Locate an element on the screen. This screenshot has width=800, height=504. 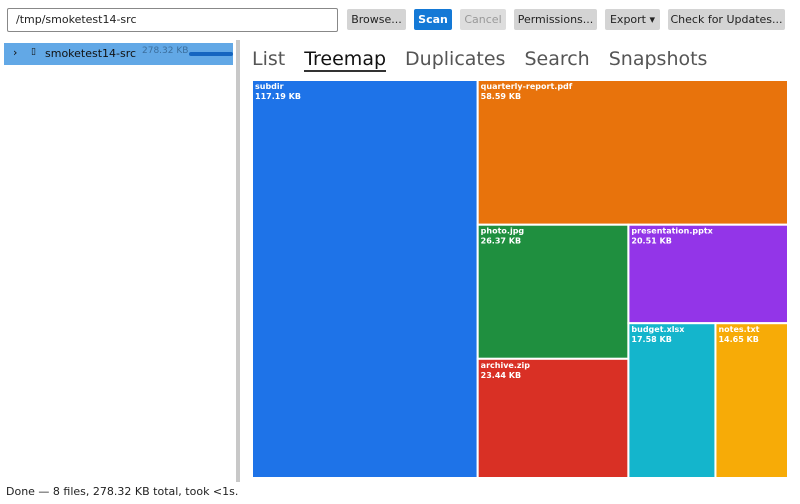
tile-size: 58.59 KB is located at coordinates (501, 96).